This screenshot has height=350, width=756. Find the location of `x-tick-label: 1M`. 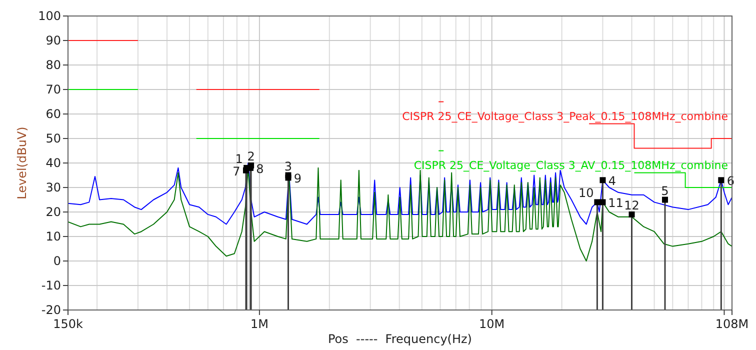

x-tick-label: 1M is located at coordinates (259, 324).